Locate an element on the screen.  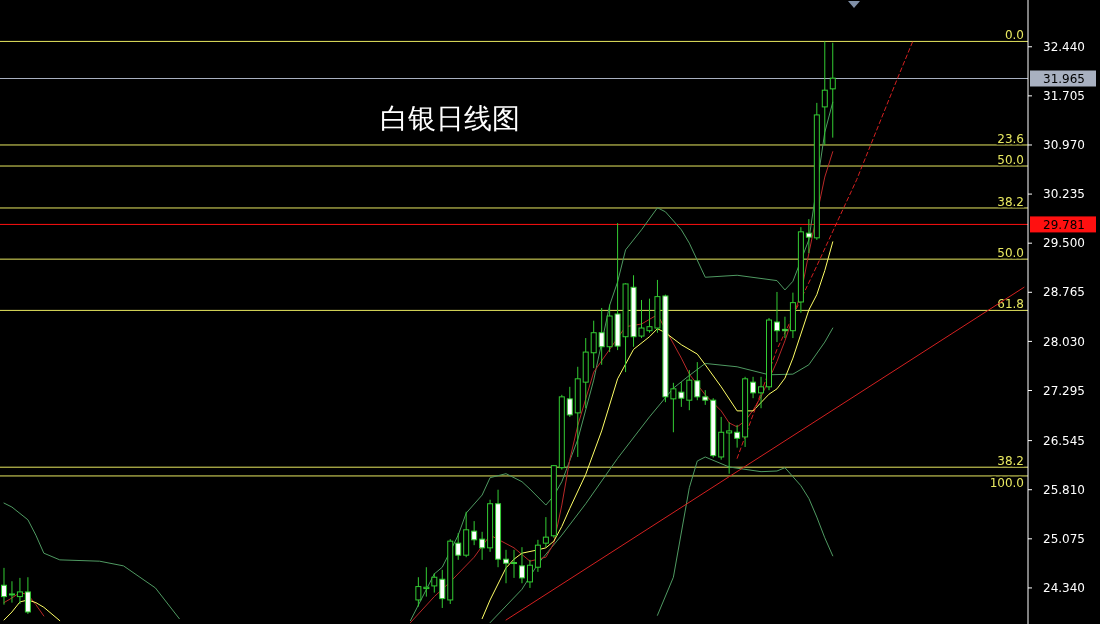
y-tick-label: 24.340 is located at coordinates (1064, 588).